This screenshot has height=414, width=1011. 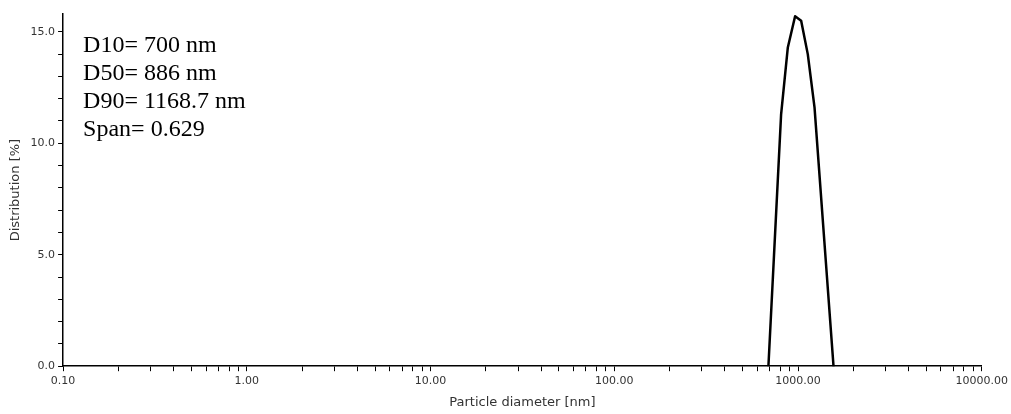 I want to click on x-tick-label: 100.00, so click(x=614, y=380).